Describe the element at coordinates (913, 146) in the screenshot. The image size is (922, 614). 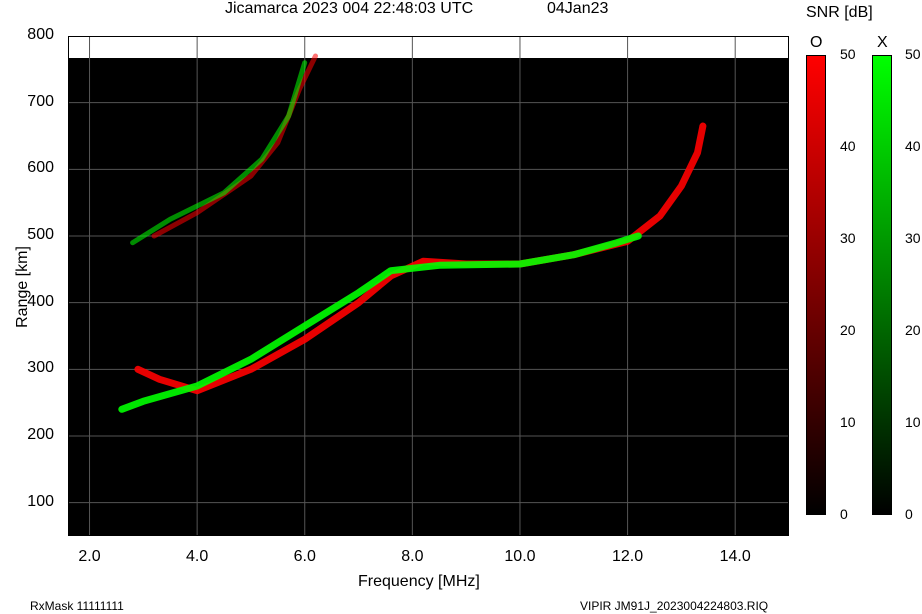
I see `colorbar-x-tick-1: 40` at that location.